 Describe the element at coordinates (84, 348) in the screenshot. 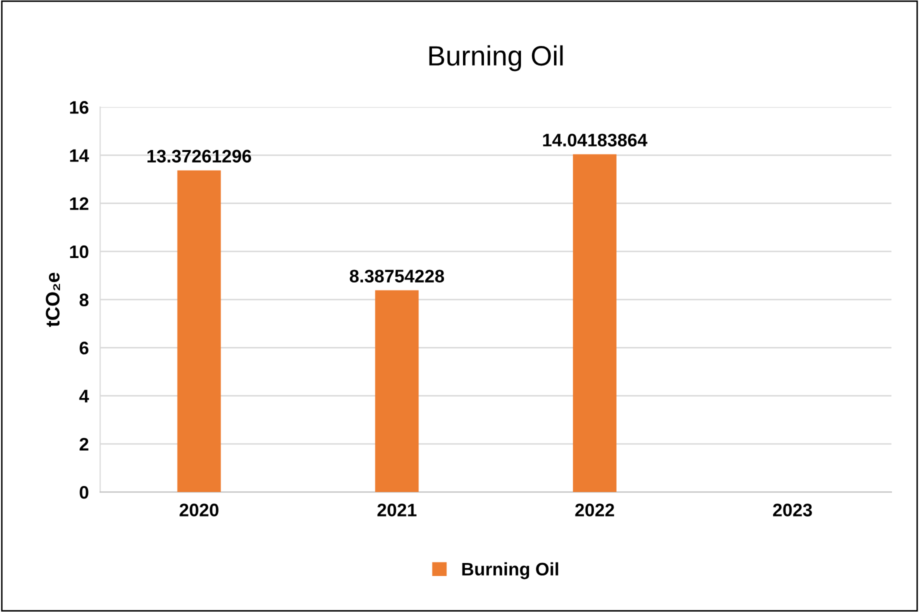

I see `y-tick-label: 6` at that location.